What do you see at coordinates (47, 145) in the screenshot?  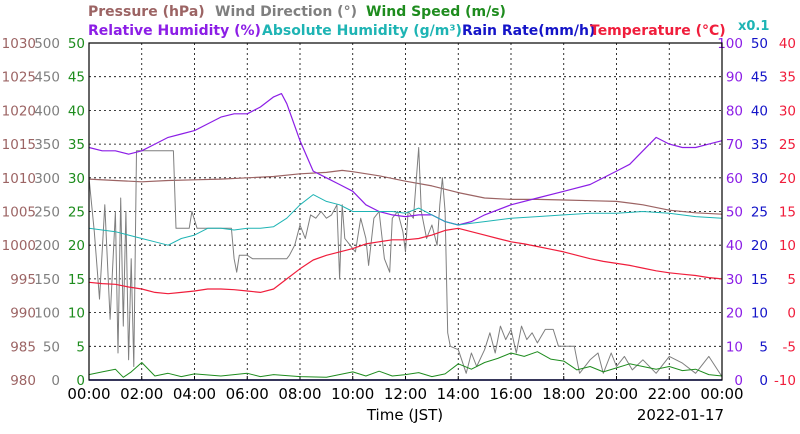 I see `y-tick-wind-dir: 350` at bounding box center [47, 145].